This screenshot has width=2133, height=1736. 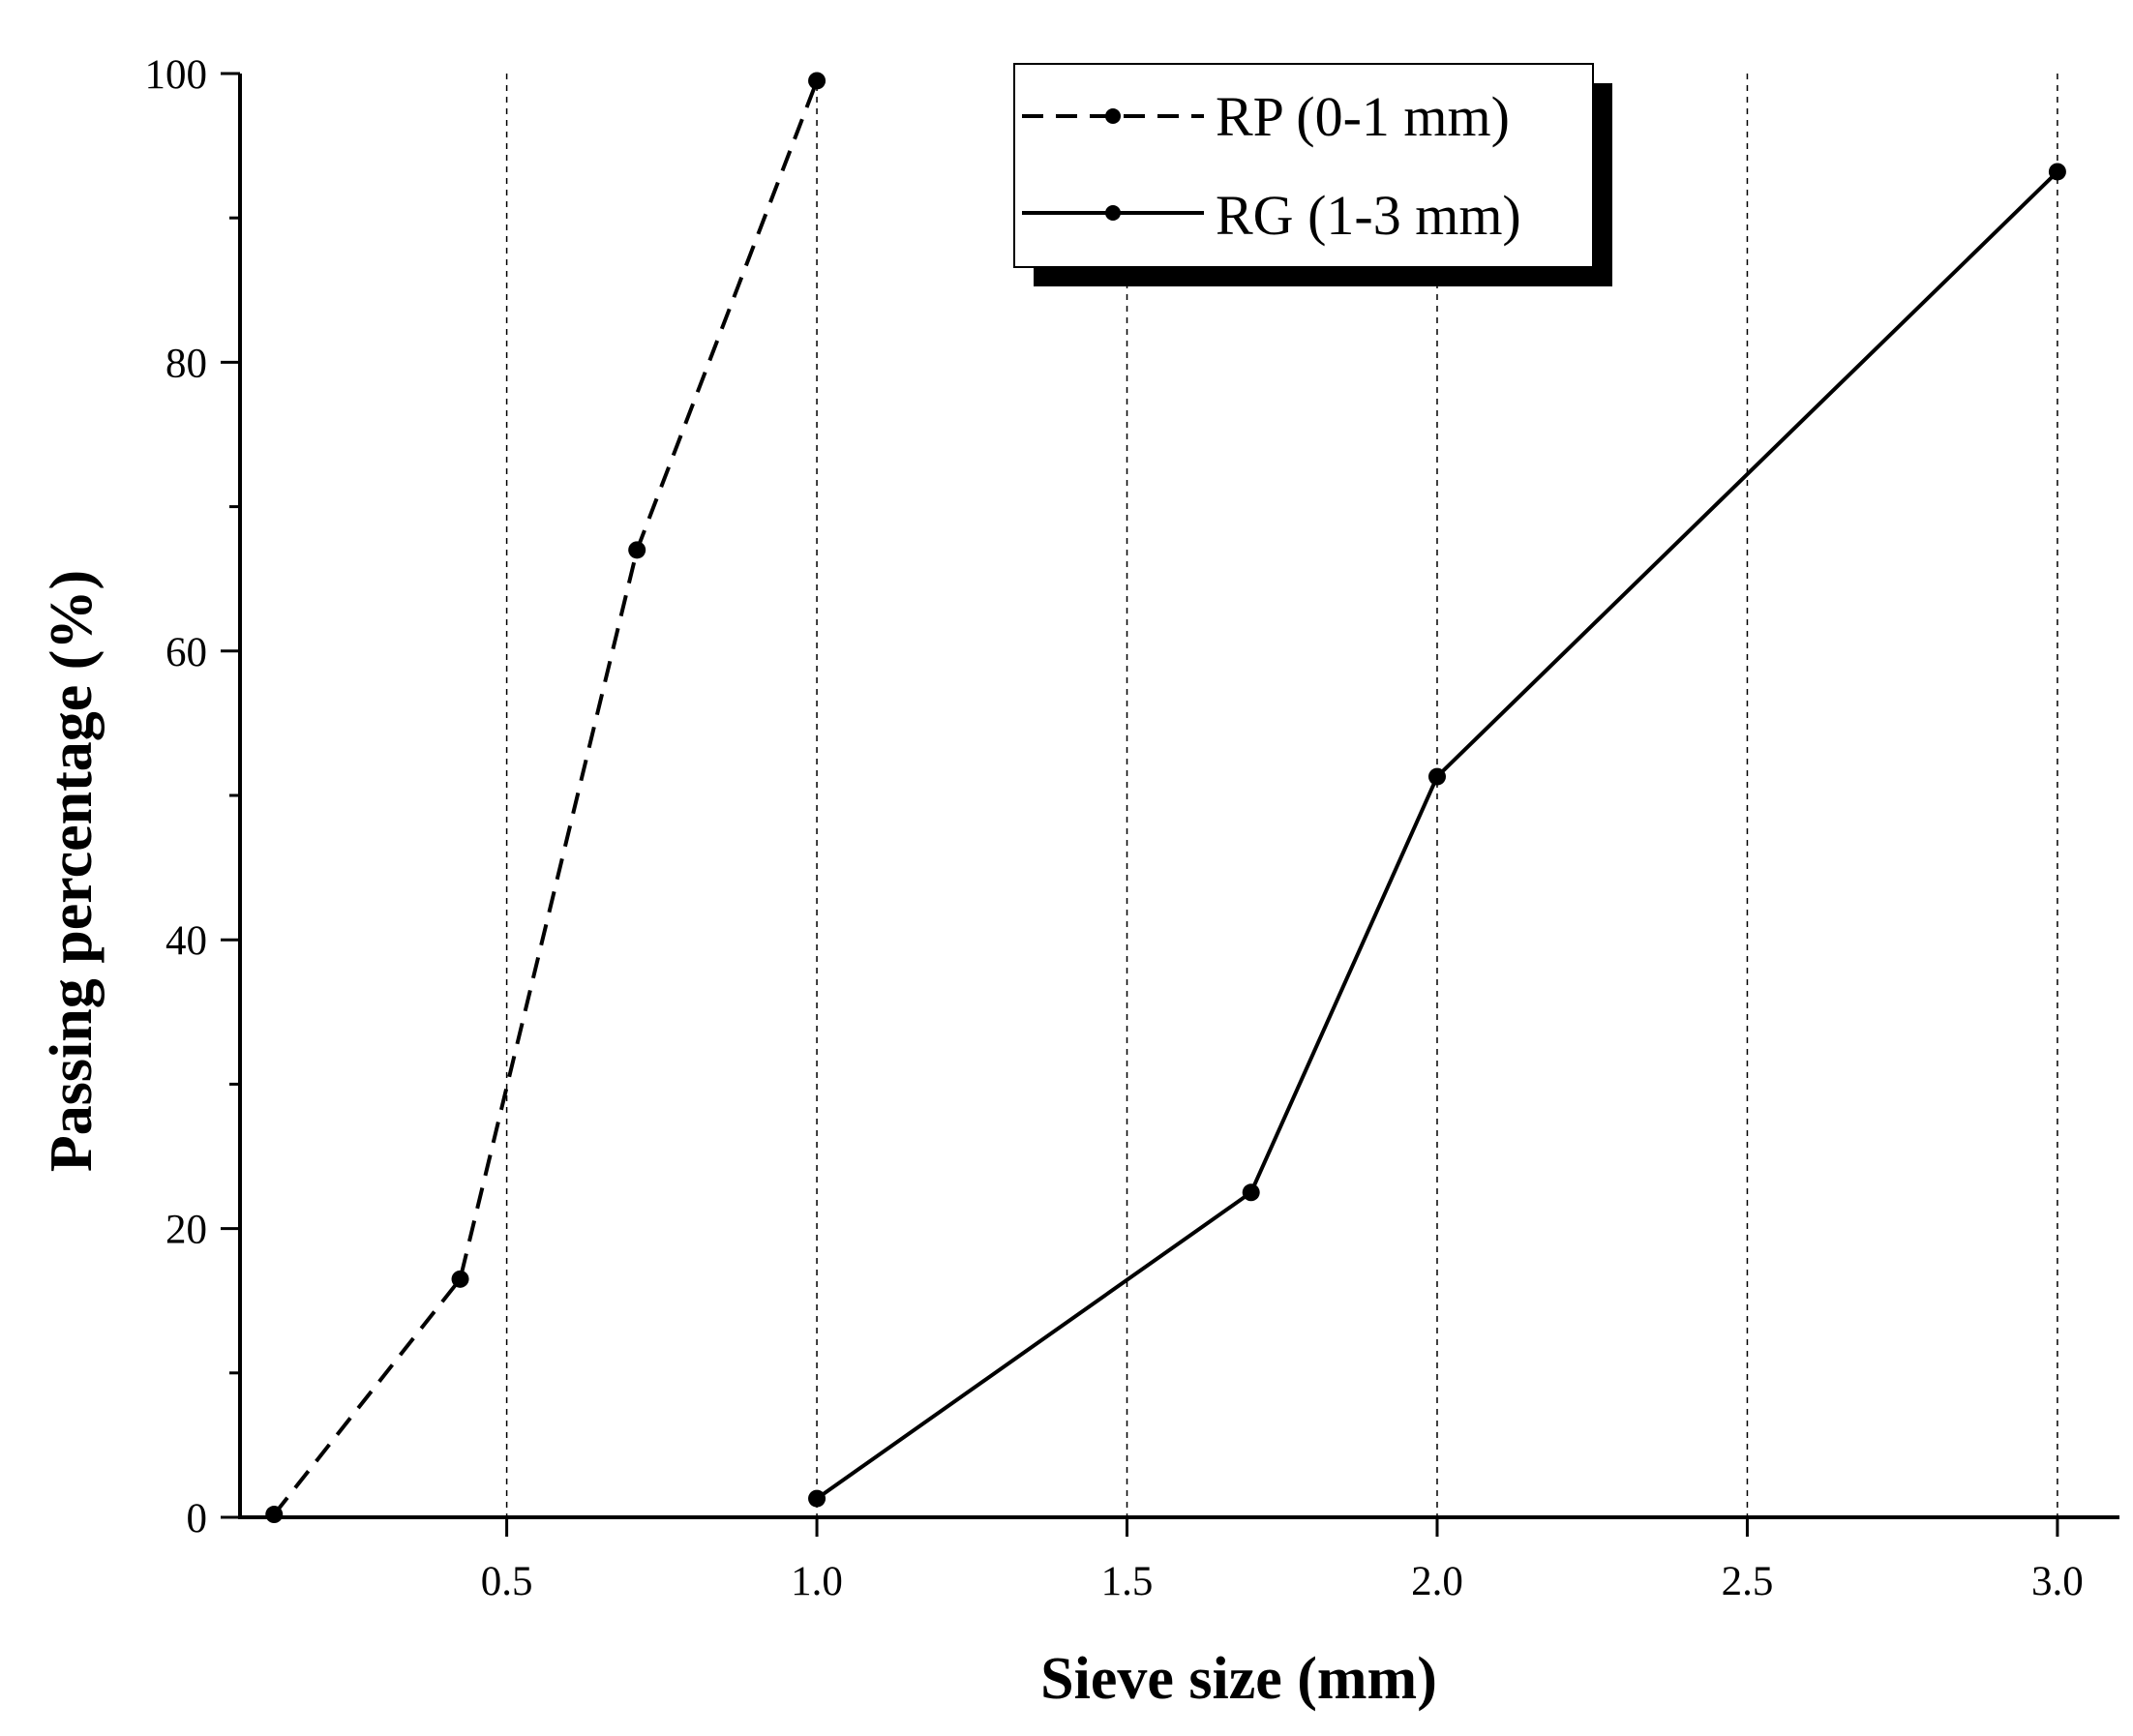 I want to click on legend-rp-marker, so click(x=1113, y=116).